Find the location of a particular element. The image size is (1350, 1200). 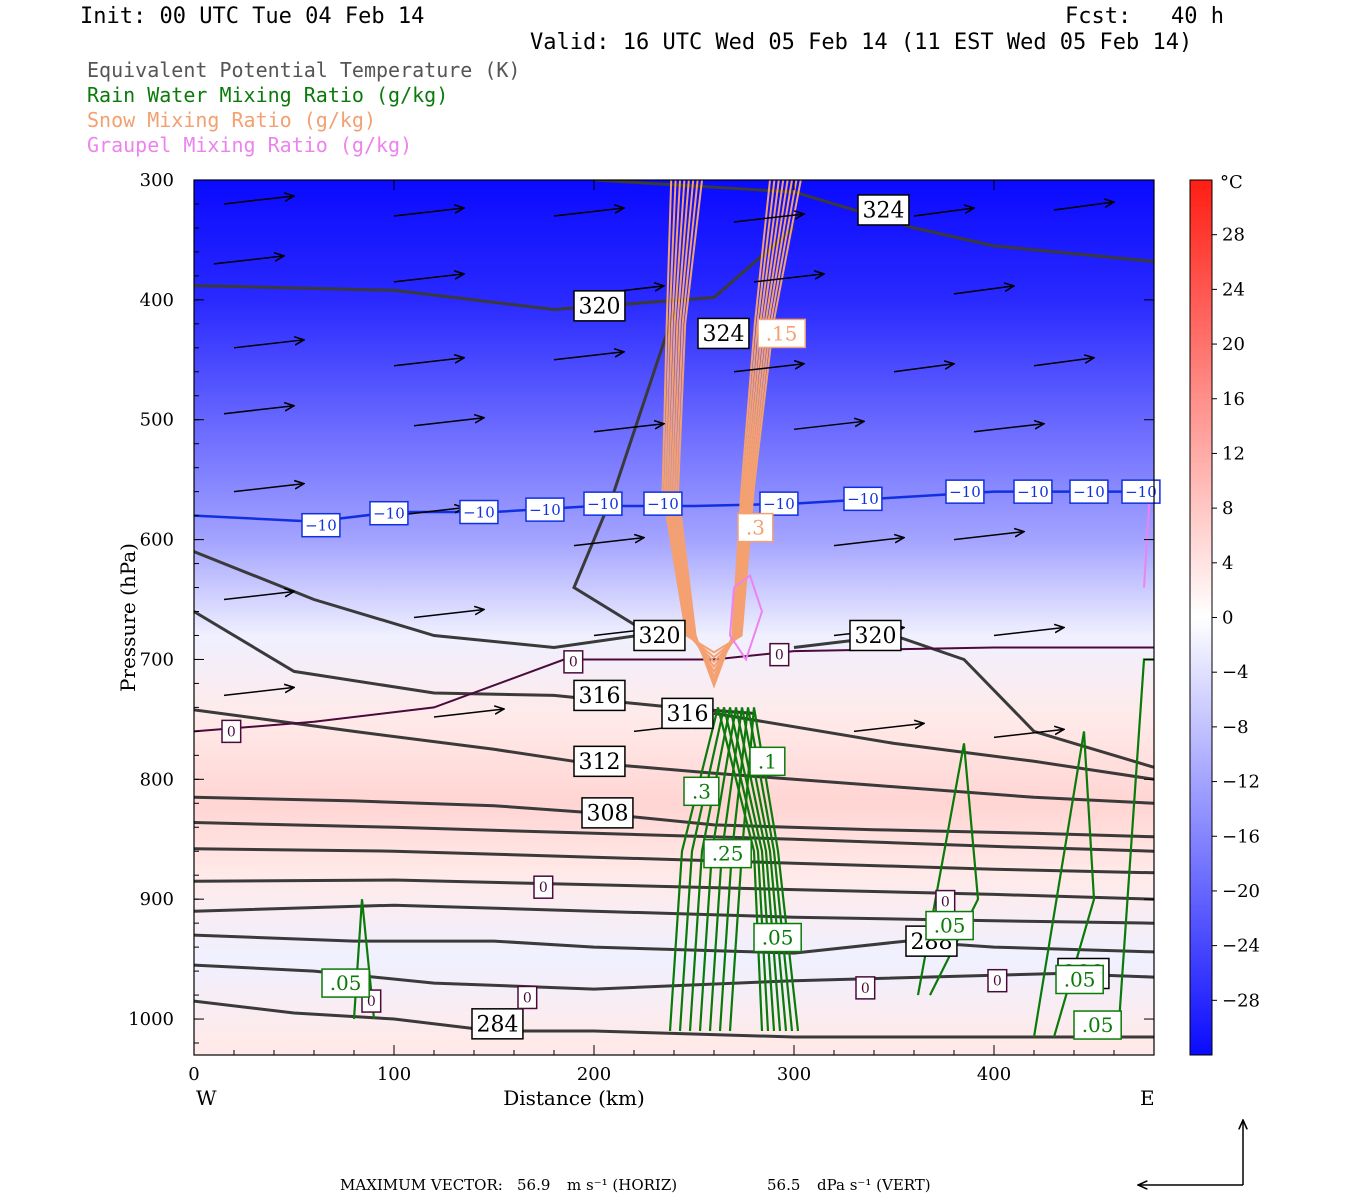

theta-e-label-text: 284 is located at coordinates (497, 1025).